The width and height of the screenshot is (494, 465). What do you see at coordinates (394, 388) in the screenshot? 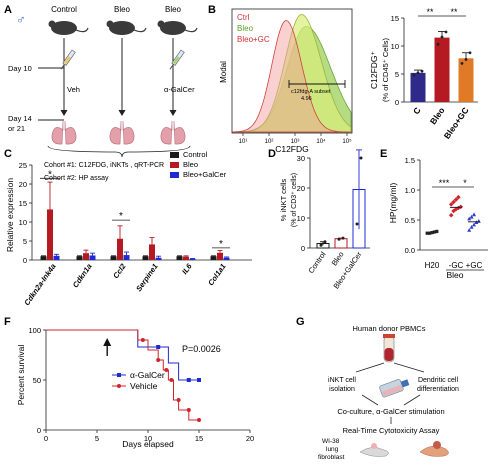
I see `culture-flask-icon` at bounding box center [394, 388].